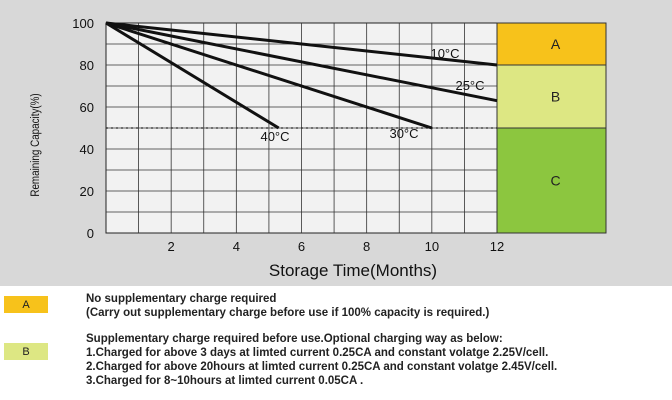  Describe the element at coordinates (366, 246) in the screenshot. I see `x-tick-label: 8` at that location.